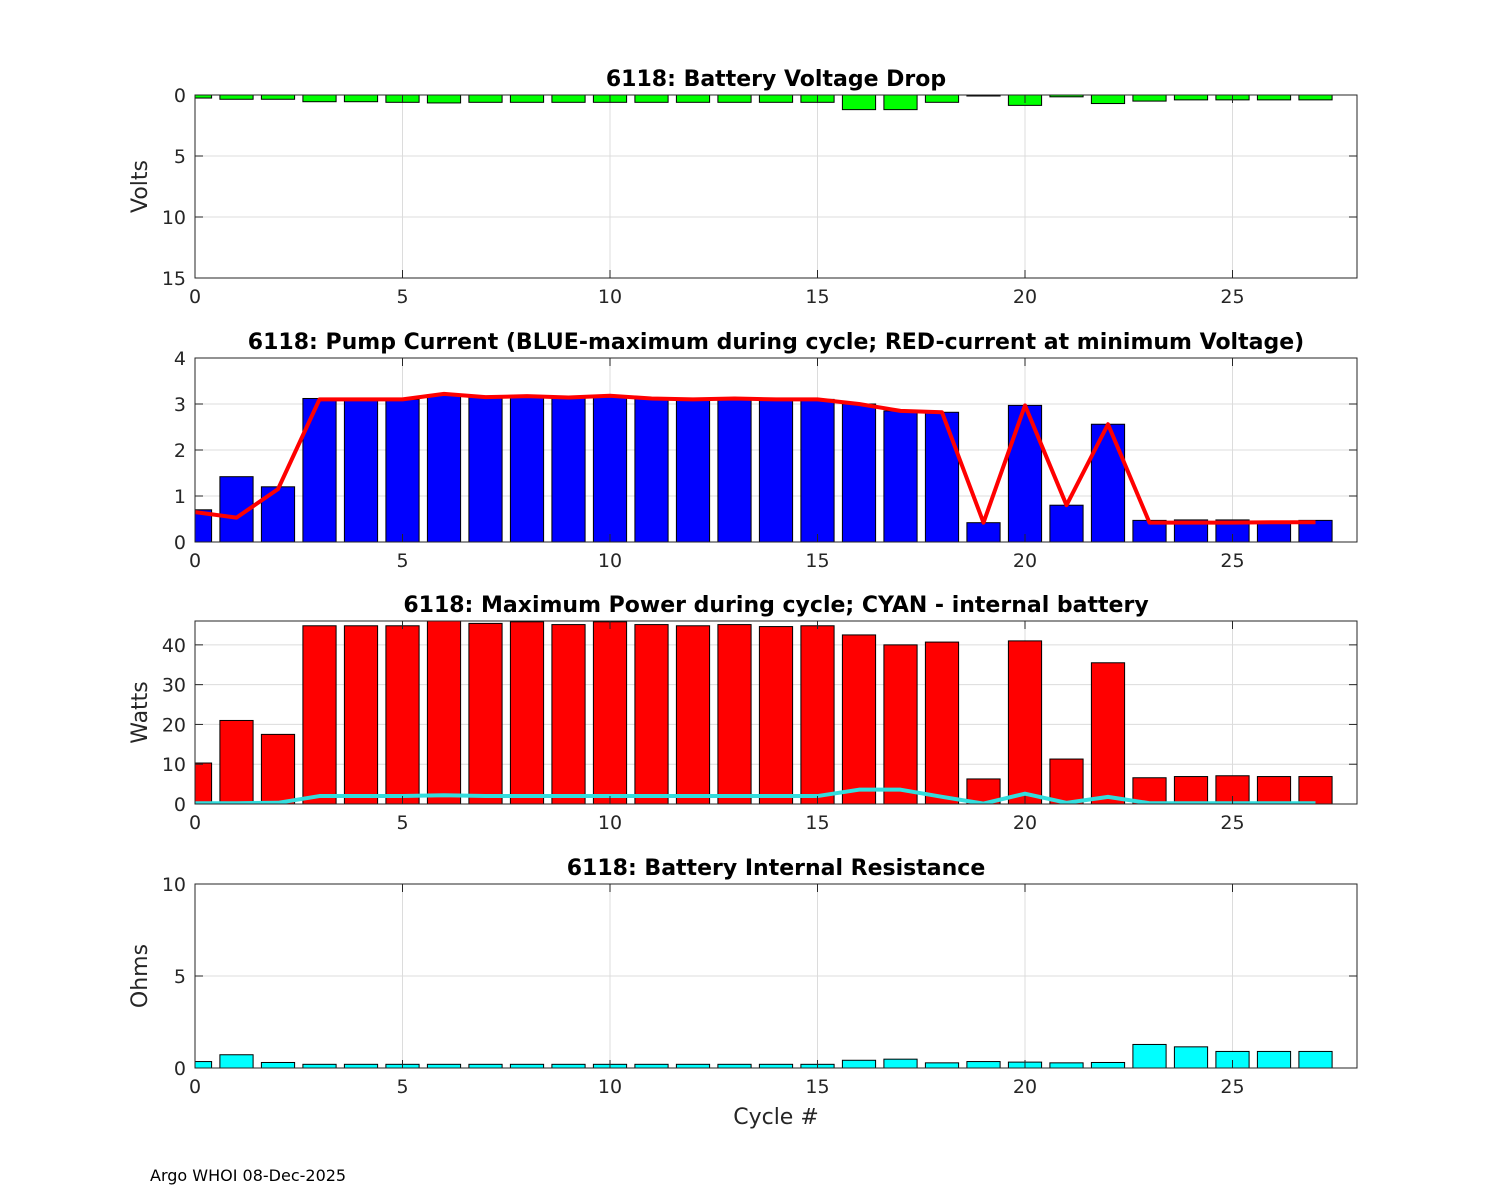 The image size is (1500, 1200). I want to click on power-ylabel: Watts, so click(140, 712).